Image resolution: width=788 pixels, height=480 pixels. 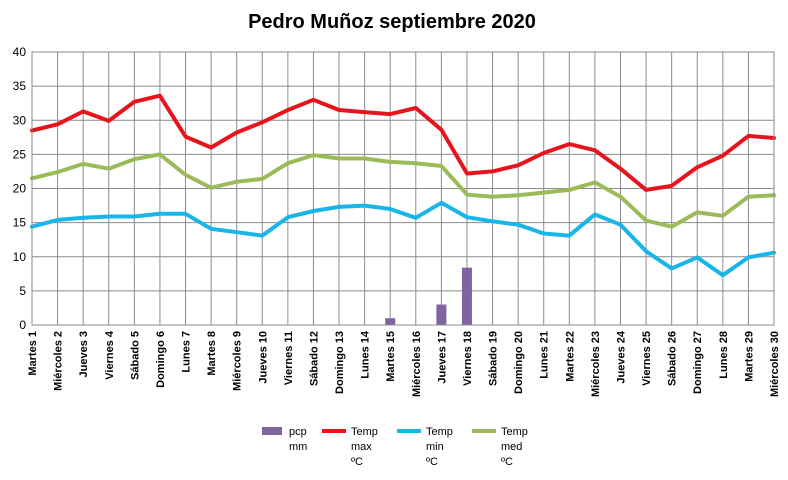 What do you see at coordinates (59, 361) in the screenshot?
I see `x-tick-label: Miércoles 2` at bounding box center [59, 361].